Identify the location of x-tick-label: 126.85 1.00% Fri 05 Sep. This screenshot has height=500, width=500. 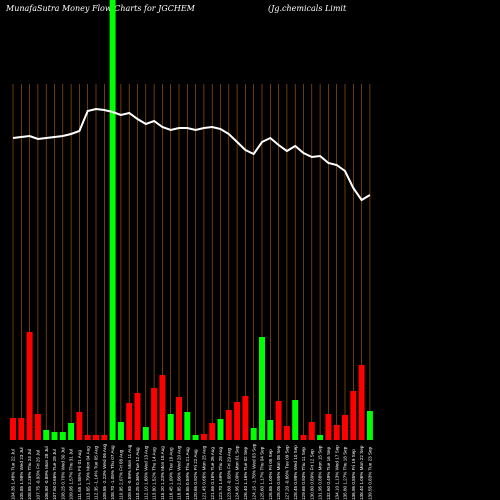
(270, 474).